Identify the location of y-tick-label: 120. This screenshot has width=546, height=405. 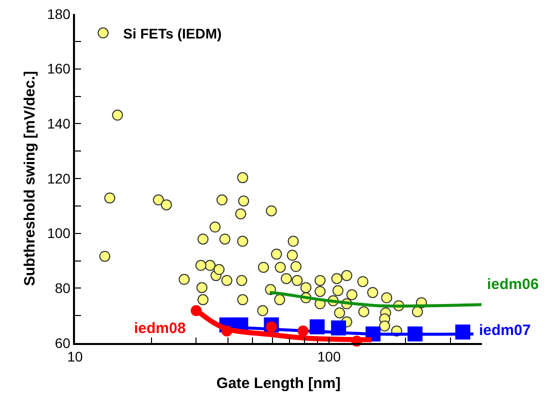
(59, 178).